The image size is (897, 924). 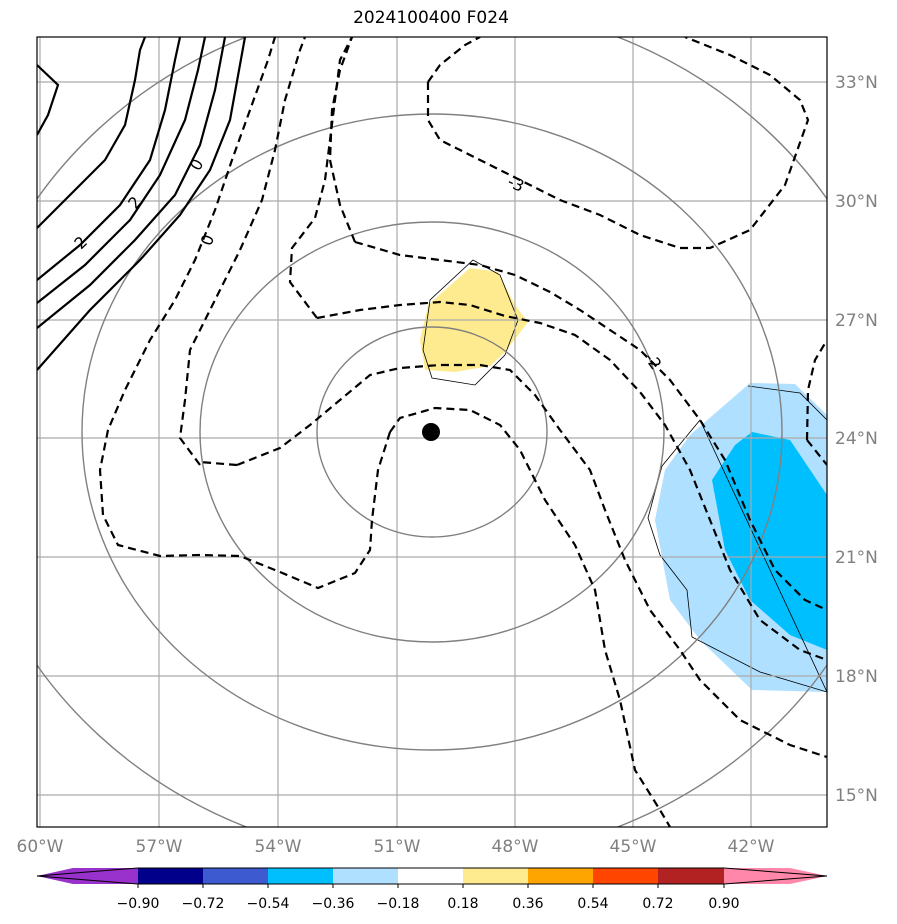 What do you see at coordinates (633, 847) in the screenshot?
I see `lon-label: 45°W` at bounding box center [633, 847].